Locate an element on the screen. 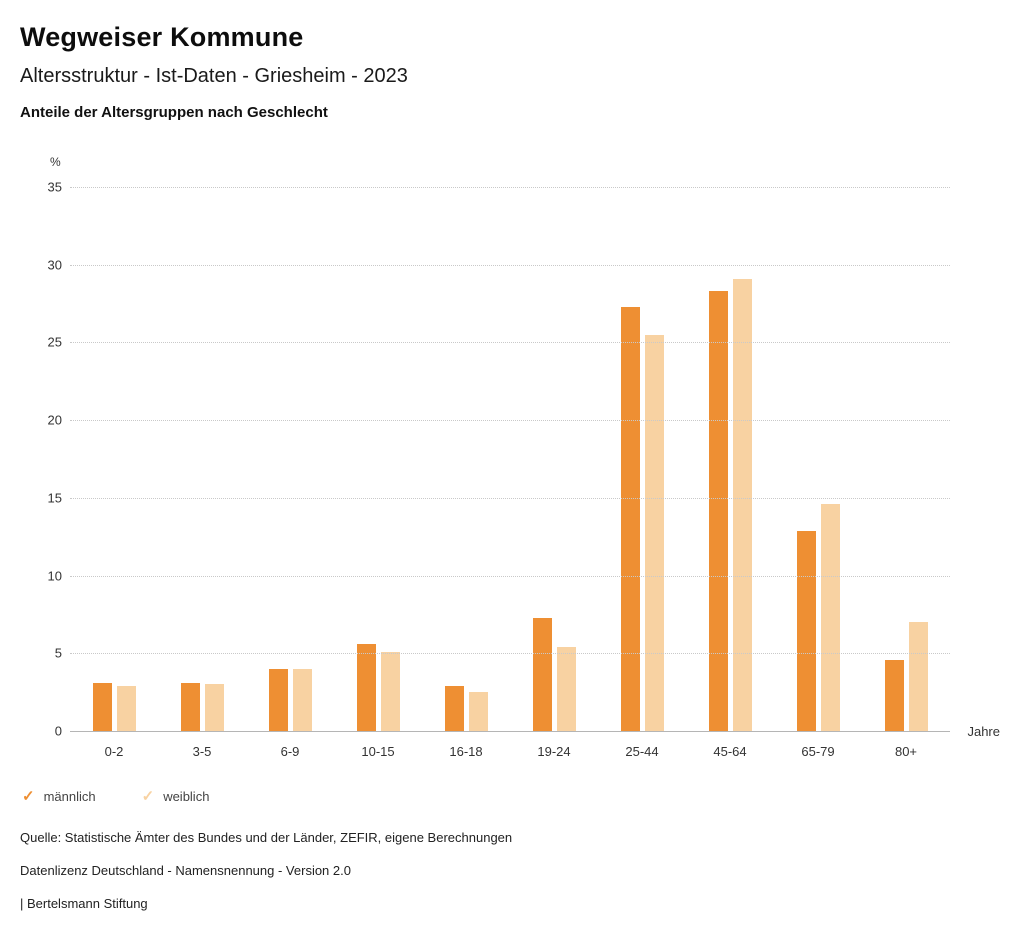  y-tick-label: 35 is located at coordinates (54, 187).